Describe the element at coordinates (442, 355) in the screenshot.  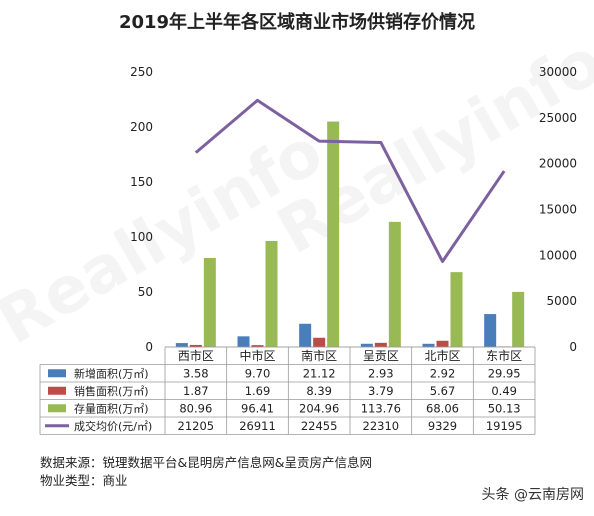
I see `x-category-label: 北市区` at that location.